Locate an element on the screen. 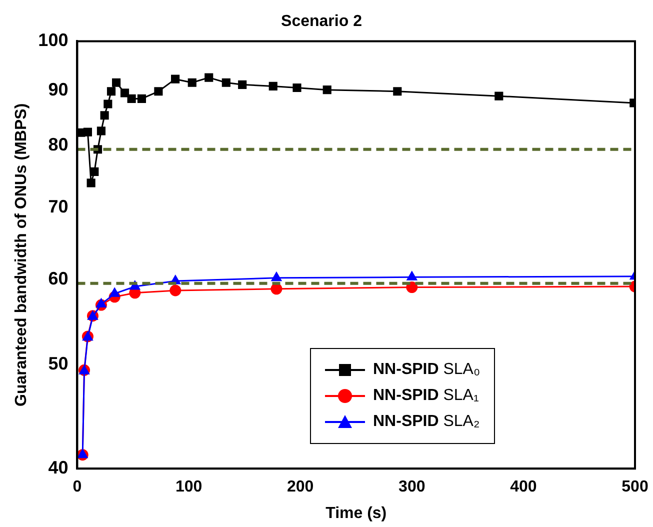 The image size is (653, 527). legend-label: NN-SPID SLA₁ is located at coordinates (426, 395).